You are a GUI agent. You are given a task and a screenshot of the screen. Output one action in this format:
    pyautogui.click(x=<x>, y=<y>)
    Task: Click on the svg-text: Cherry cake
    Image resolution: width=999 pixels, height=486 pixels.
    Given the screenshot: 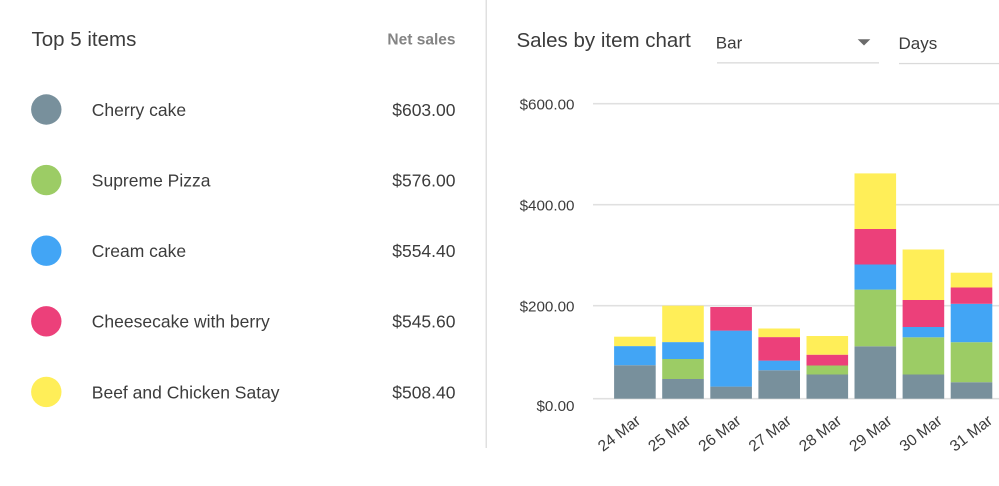 What is the action you would take?
    pyautogui.click(x=139, y=110)
    